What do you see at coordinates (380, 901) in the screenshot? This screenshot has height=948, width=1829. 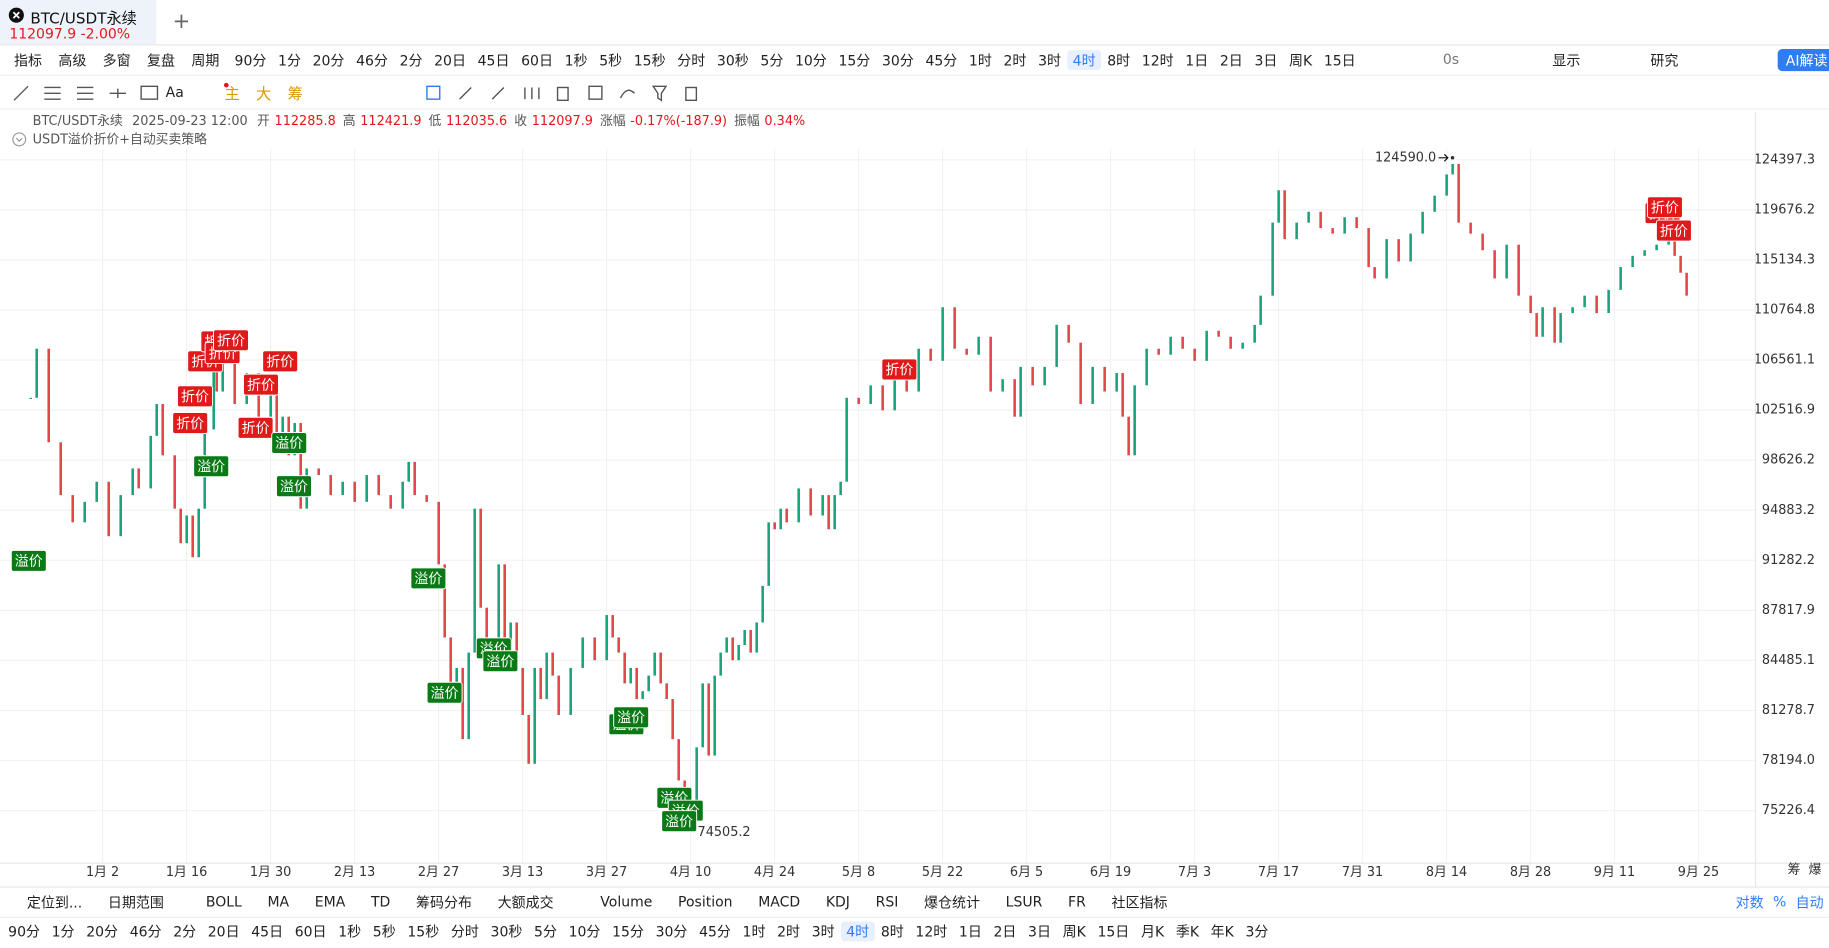 I see `indicator-button: TD` at bounding box center [380, 901].